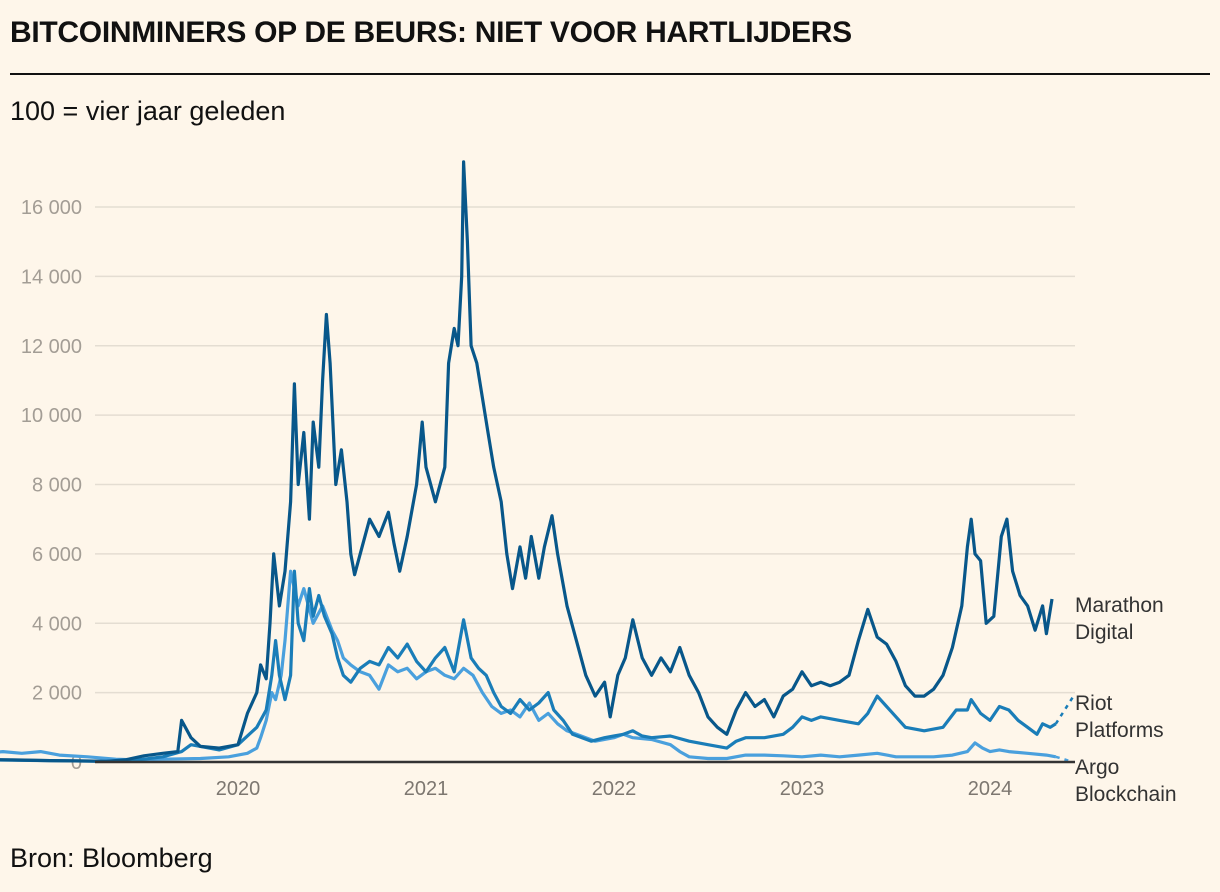 The height and width of the screenshot is (892, 1220). Describe the element at coordinates (51, 277) in the screenshot. I see `y-tick-label: 14 000` at that location.